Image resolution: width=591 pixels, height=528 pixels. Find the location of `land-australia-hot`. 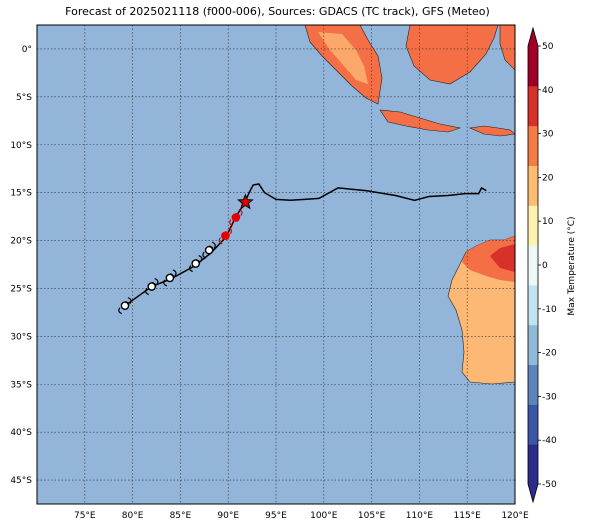

land-australia-hot is located at coordinates (488, 259).